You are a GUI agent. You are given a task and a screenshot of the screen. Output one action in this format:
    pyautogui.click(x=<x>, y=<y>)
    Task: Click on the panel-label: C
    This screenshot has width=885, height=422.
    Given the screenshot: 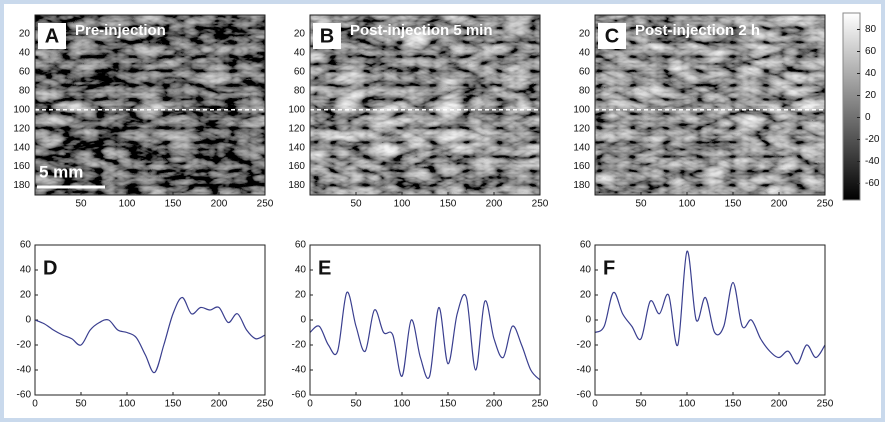 What is the action you would take?
    pyautogui.click(x=612, y=36)
    